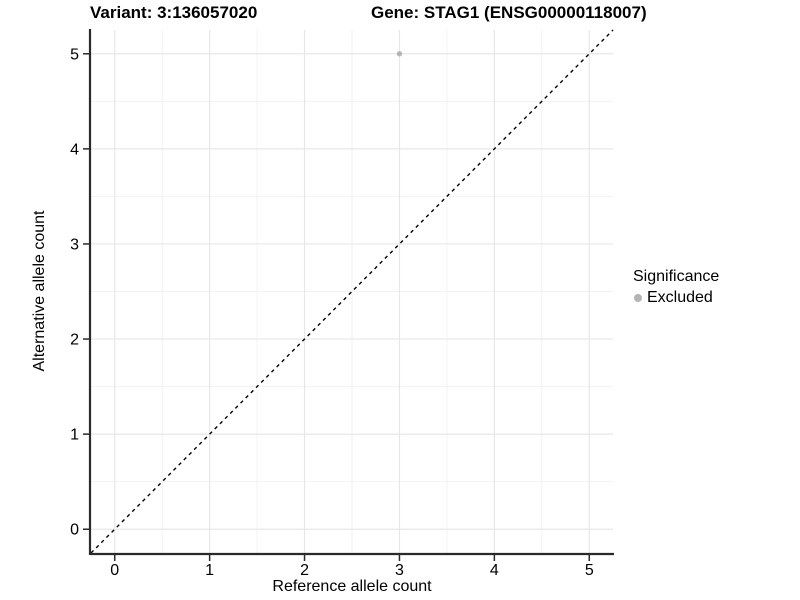 Image resolution: width=800 pixels, height=600 pixels. I want to click on plot-title-variant: Variant: 3:136057020, so click(174, 12).